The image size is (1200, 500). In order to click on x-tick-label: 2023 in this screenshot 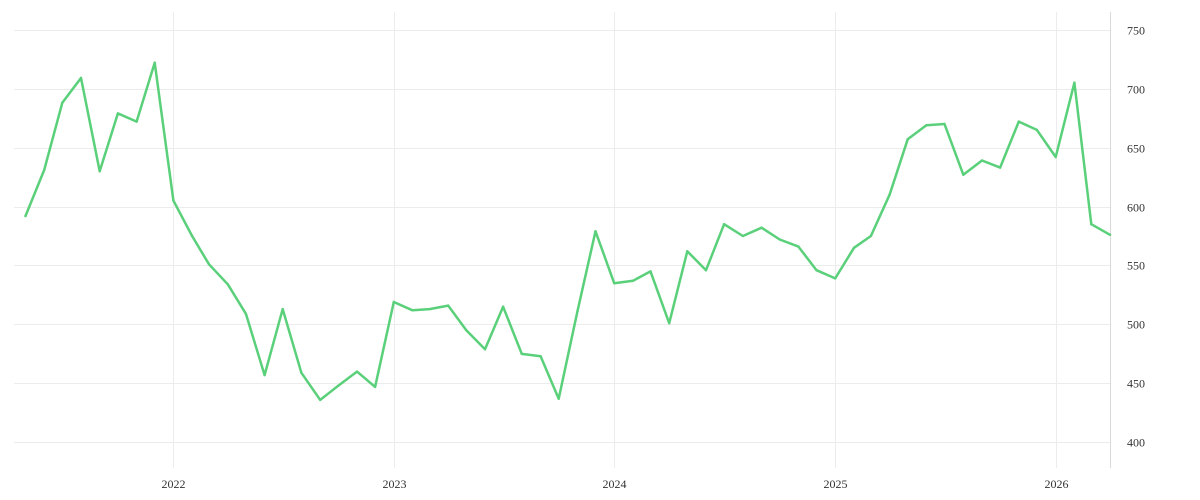, I will do `click(395, 484)`.